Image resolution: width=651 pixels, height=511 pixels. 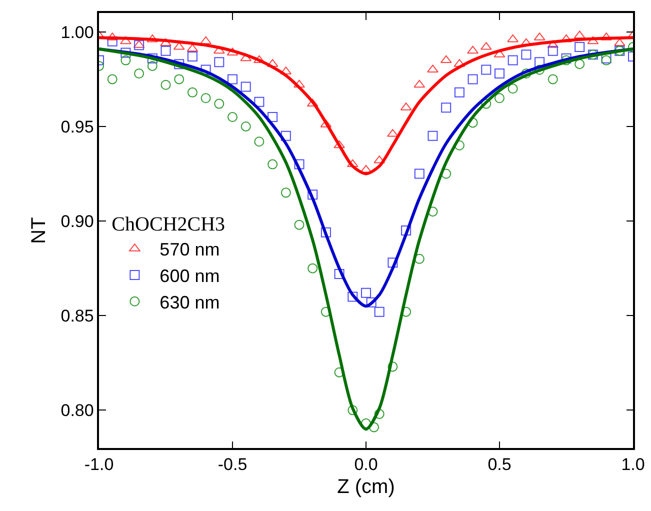 I want to click on legend-label: 600 nm, so click(x=190, y=276).